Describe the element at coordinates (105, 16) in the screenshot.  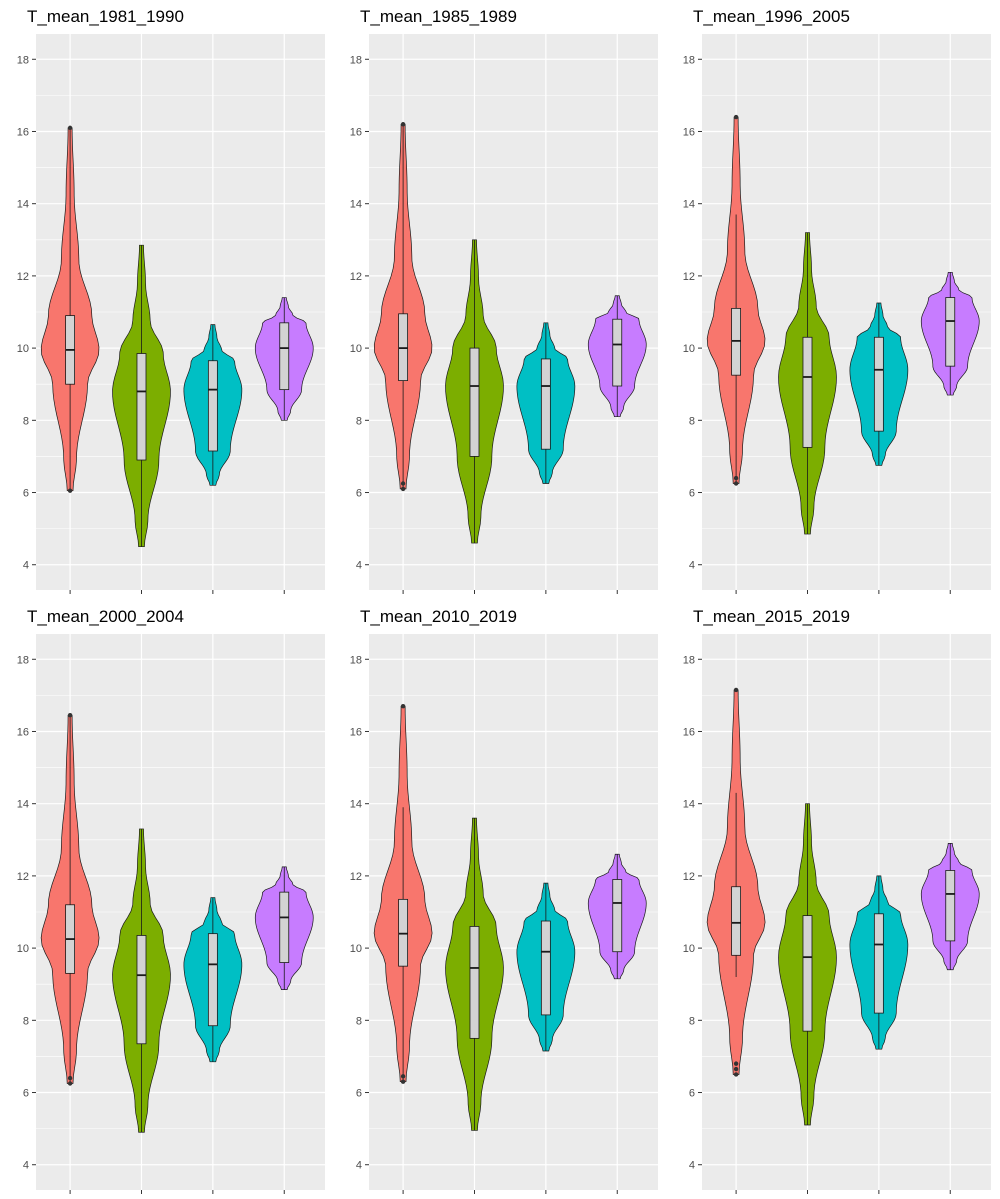
I see `panel-title: T_mean_1981_1990` at that location.